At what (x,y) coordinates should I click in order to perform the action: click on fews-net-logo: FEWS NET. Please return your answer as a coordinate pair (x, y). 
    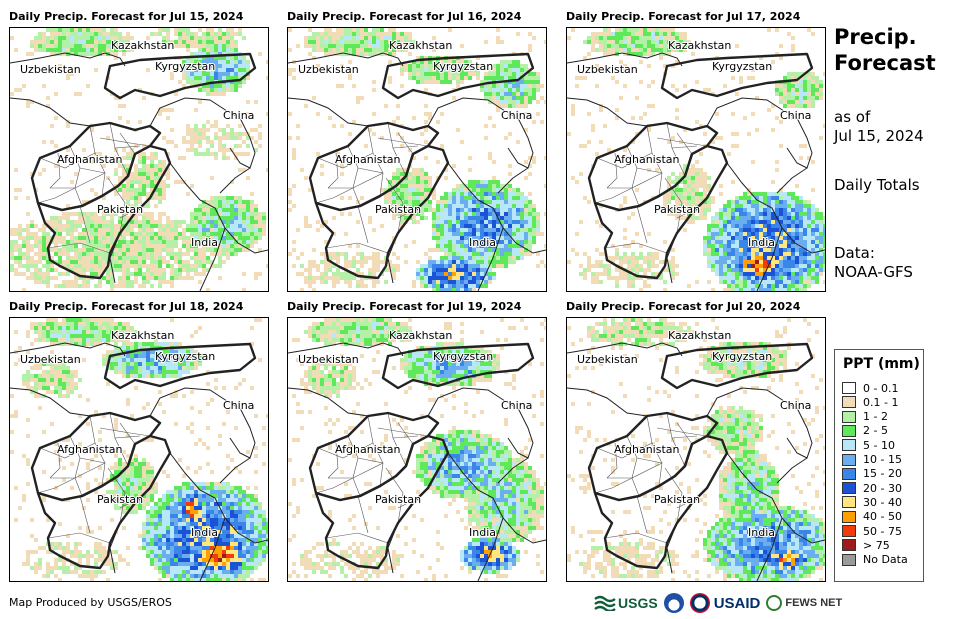
    Looking at the image, I should click on (804, 603).